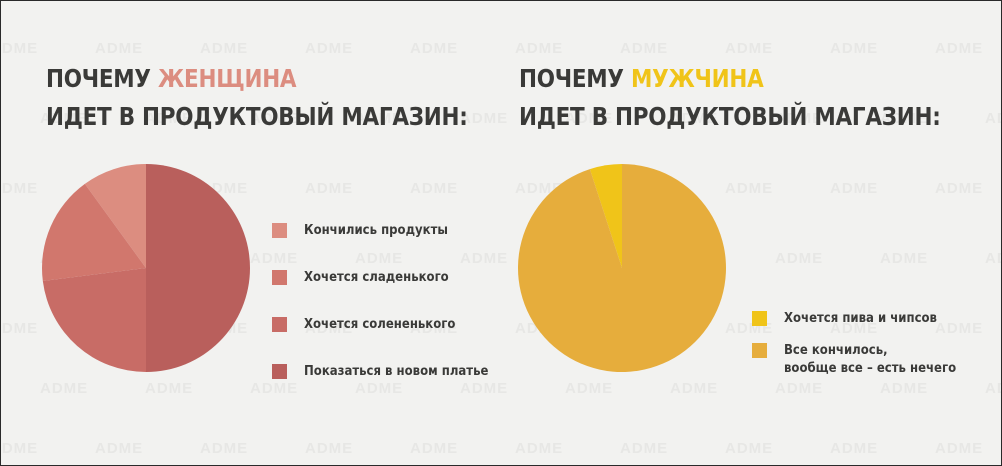 The width and height of the screenshot is (1002, 466). I want to click on legend-label: Показаться в новом платье, so click(396, 371).